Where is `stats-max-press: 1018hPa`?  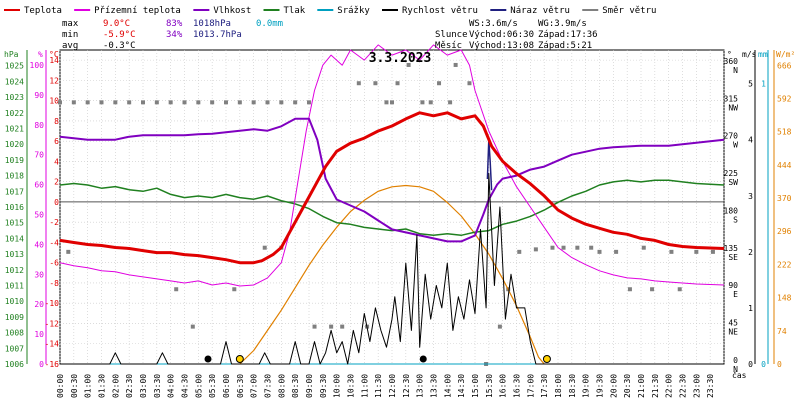
stats-max-press: 1018hPa is located at coordinates (212, 24).